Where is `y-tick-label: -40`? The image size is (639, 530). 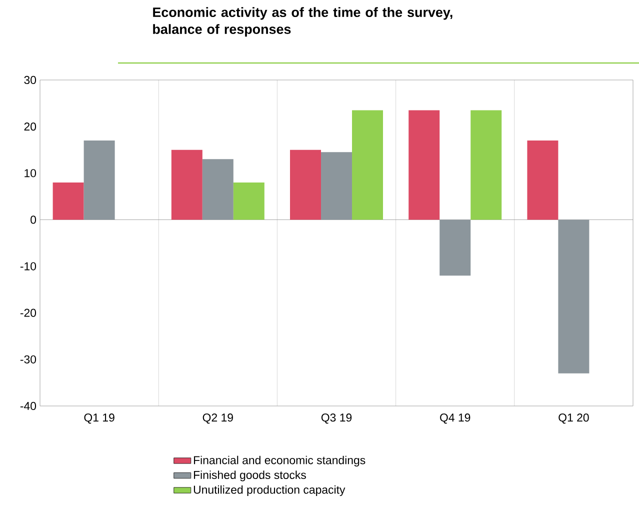 y-tick-label: -40 is located at coordinates (28, 406).